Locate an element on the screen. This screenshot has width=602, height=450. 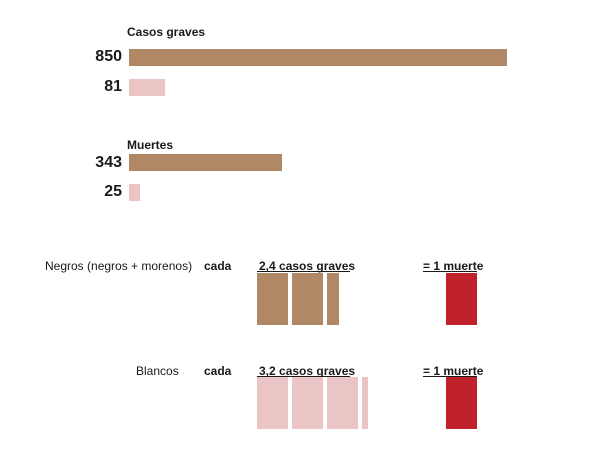
blancos-cada-label: cada is located at coordinates (218, 371).